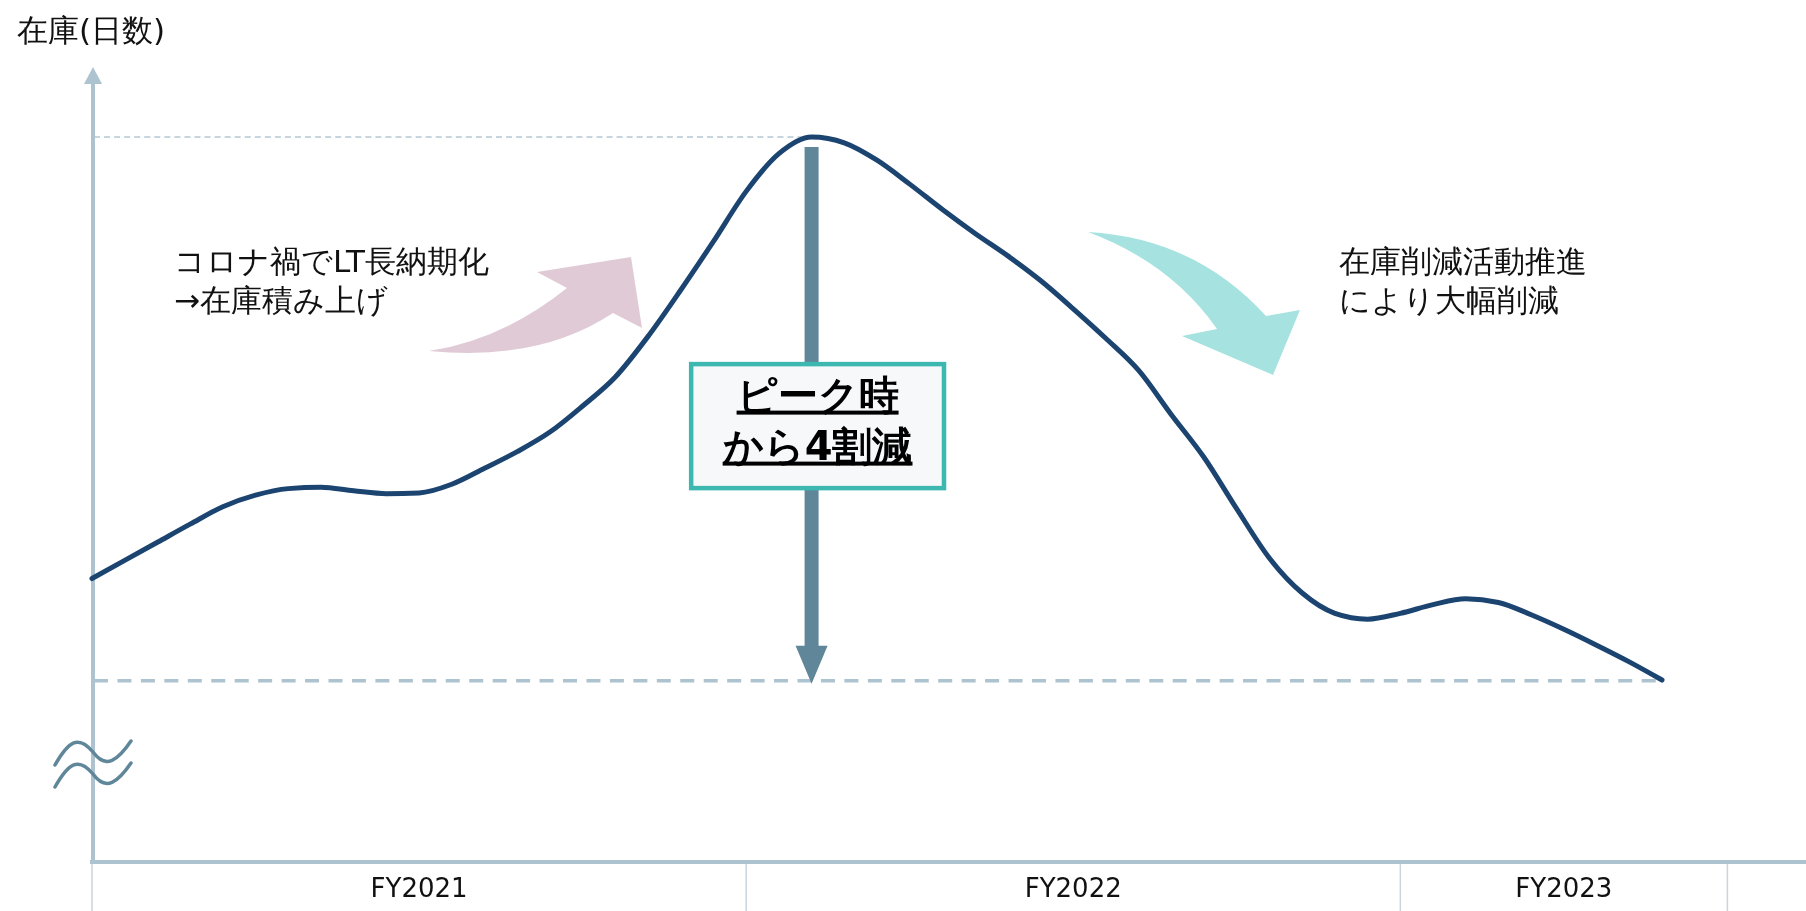 This screenshot has width=1806, height=911. Describe the element at coordinates (1564, 888) in the screenshot. I see `x-tick-label: FY2023` at that location.